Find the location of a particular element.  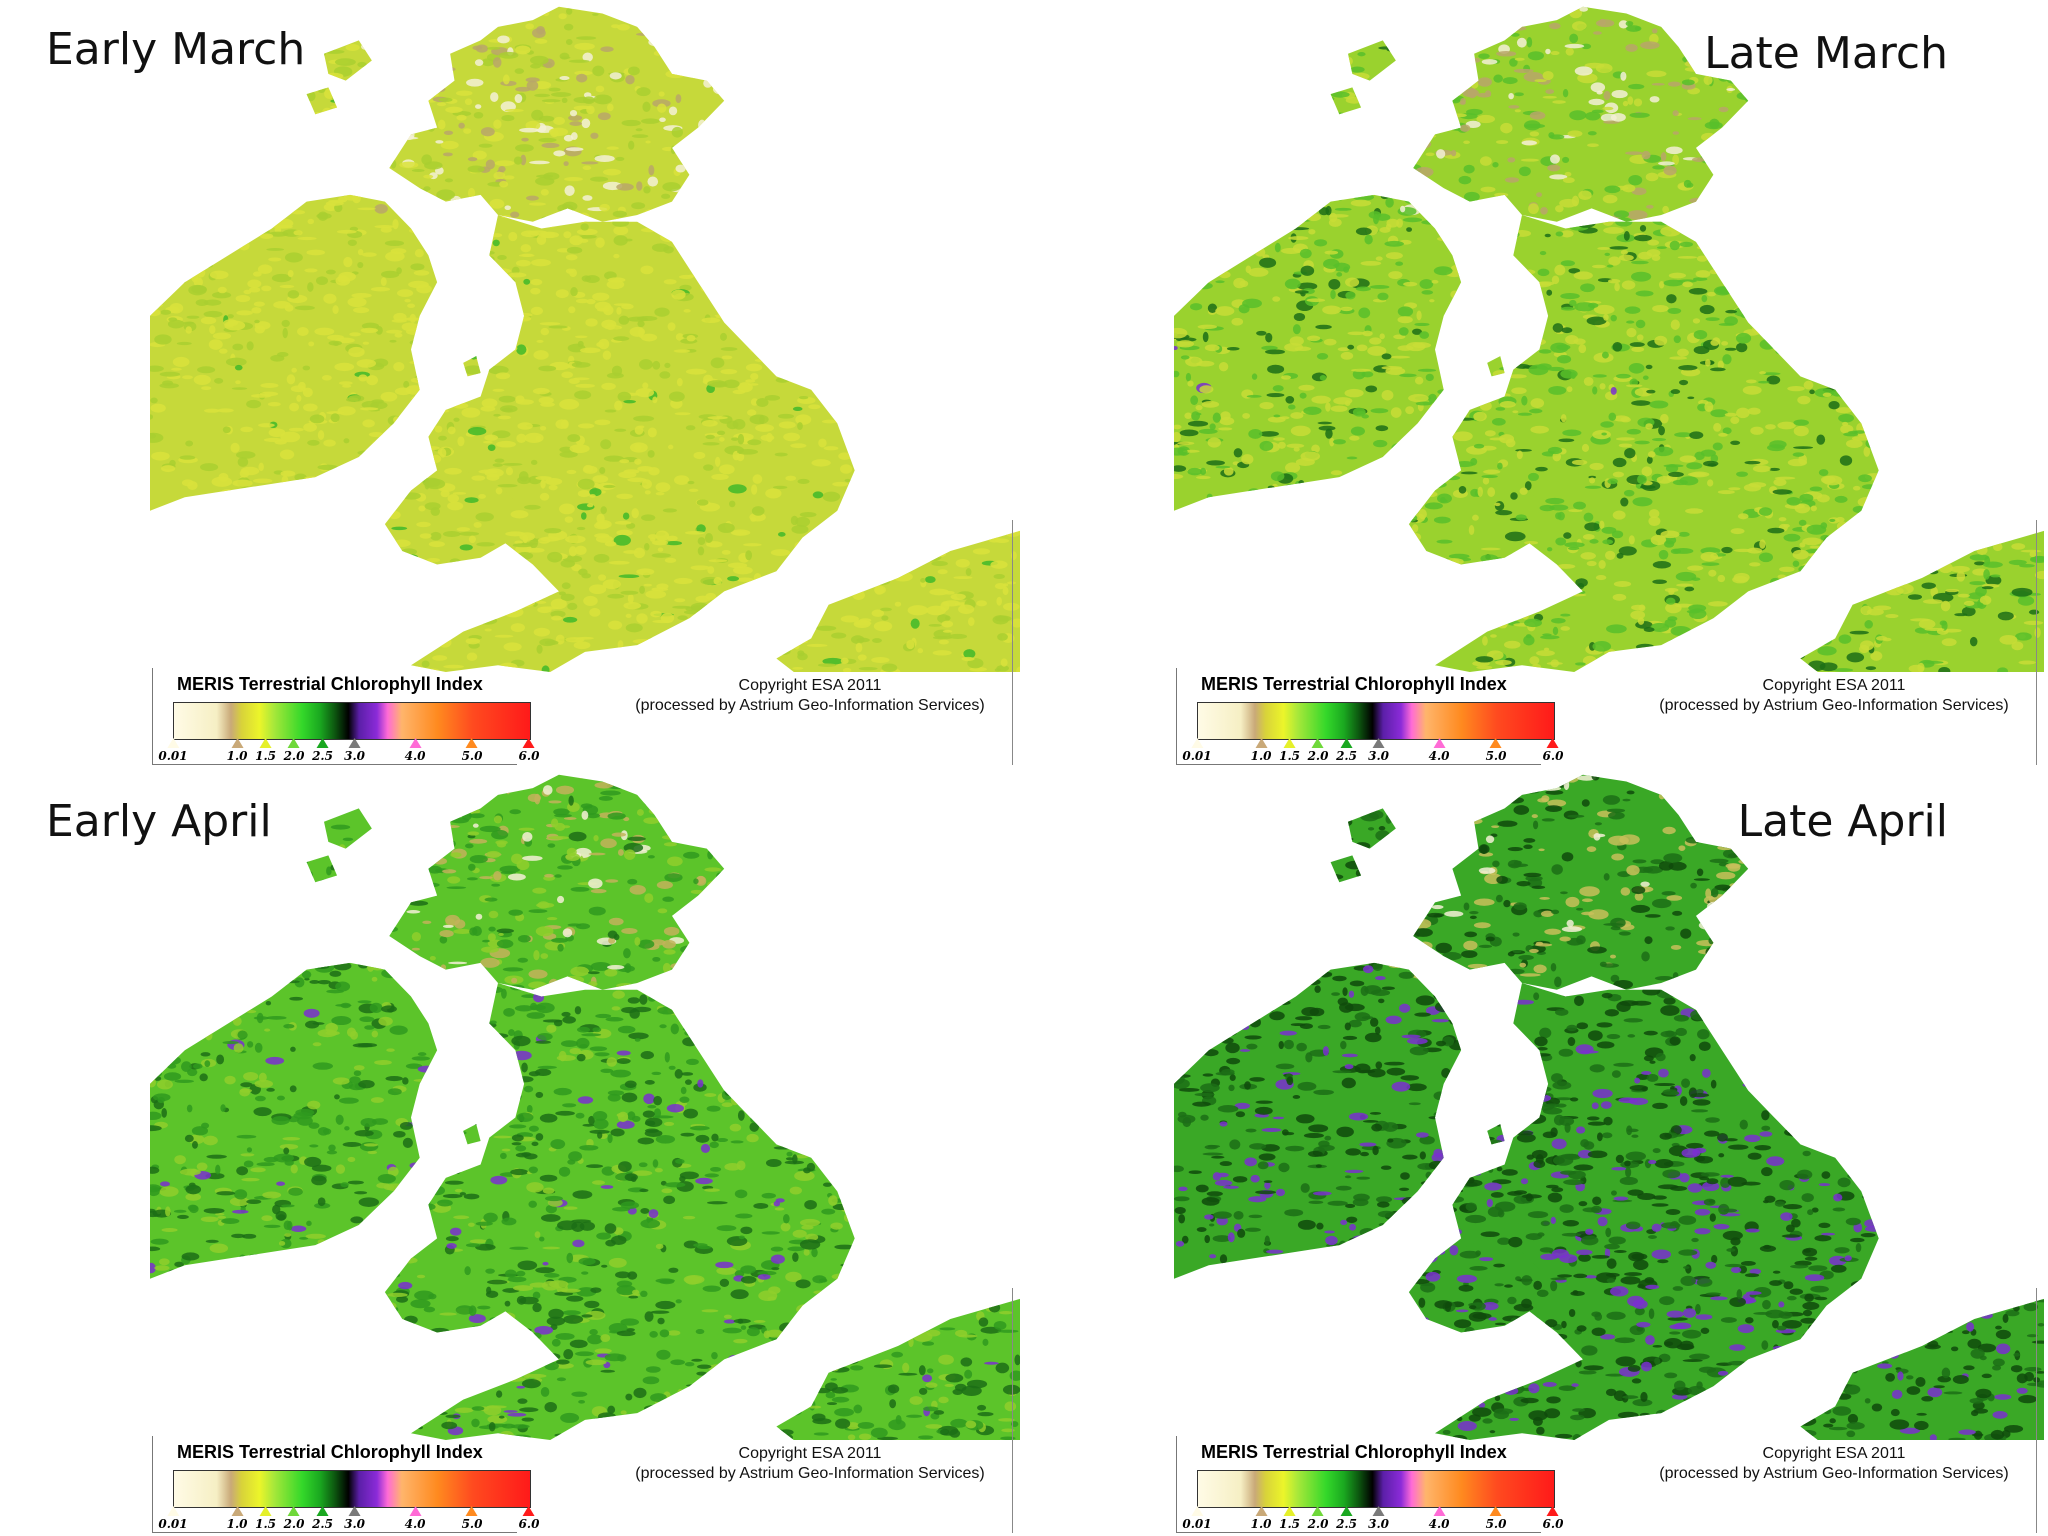

tick-label: 6.0 is located at coordinates (529, 1524).